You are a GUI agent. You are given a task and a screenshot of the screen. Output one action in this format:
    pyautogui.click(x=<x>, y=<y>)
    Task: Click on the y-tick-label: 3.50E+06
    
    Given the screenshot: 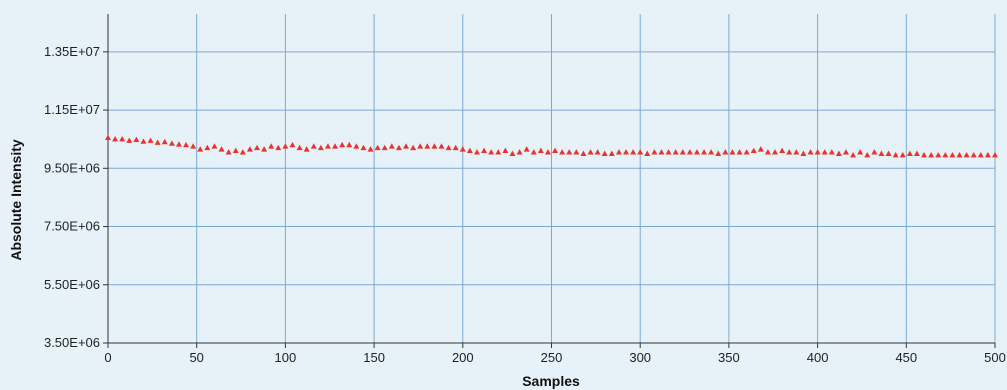 What is the action you would take?
    pyautogui.click(x=72, y=342)
    